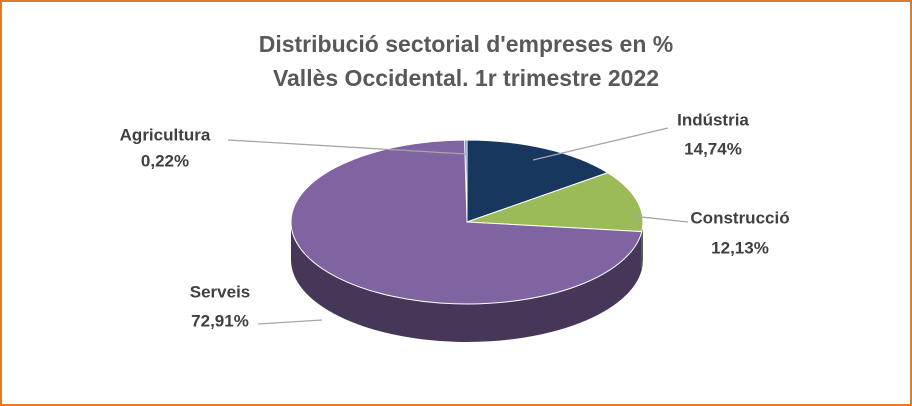  I want to click on data-label-name: Indústria, so click(713, 119).